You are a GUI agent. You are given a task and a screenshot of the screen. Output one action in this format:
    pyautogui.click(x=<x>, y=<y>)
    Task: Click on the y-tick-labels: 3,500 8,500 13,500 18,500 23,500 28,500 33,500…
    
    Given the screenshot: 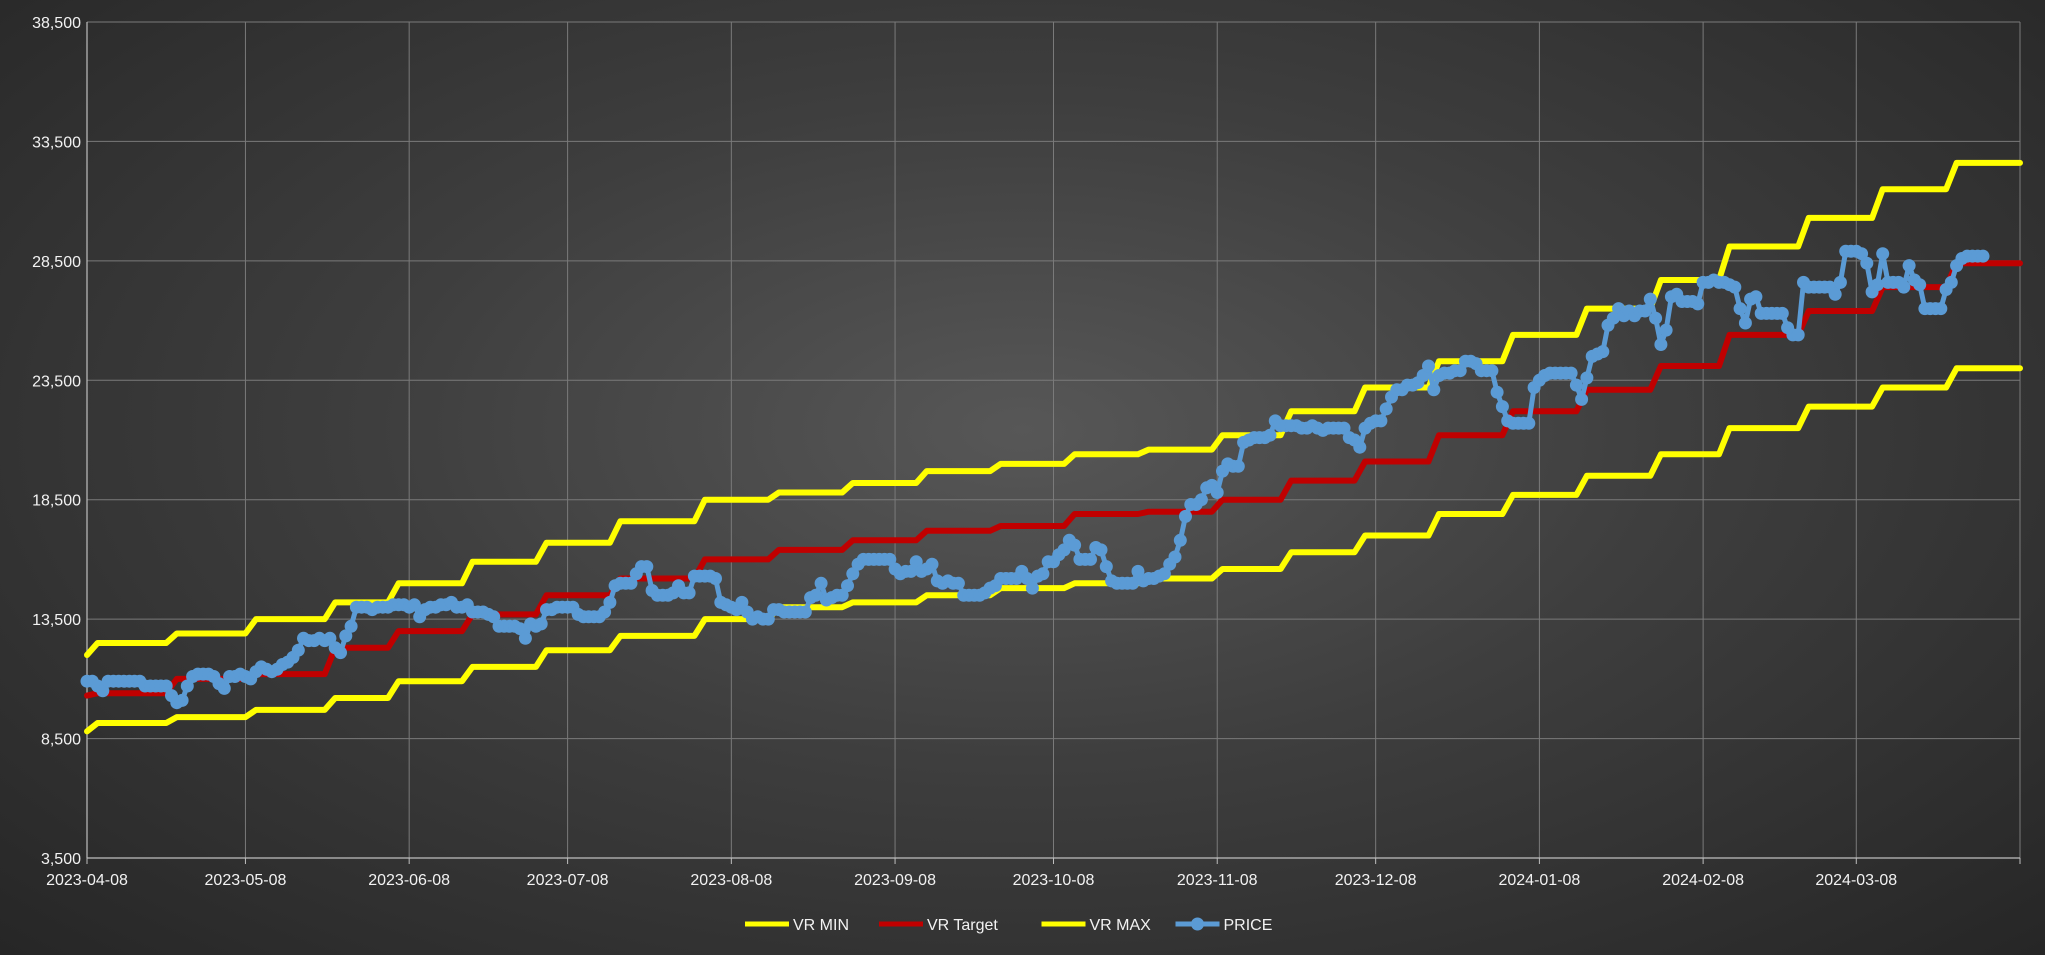 What is the action you would take?
    pyautogui.click(x=56, y=441)
    